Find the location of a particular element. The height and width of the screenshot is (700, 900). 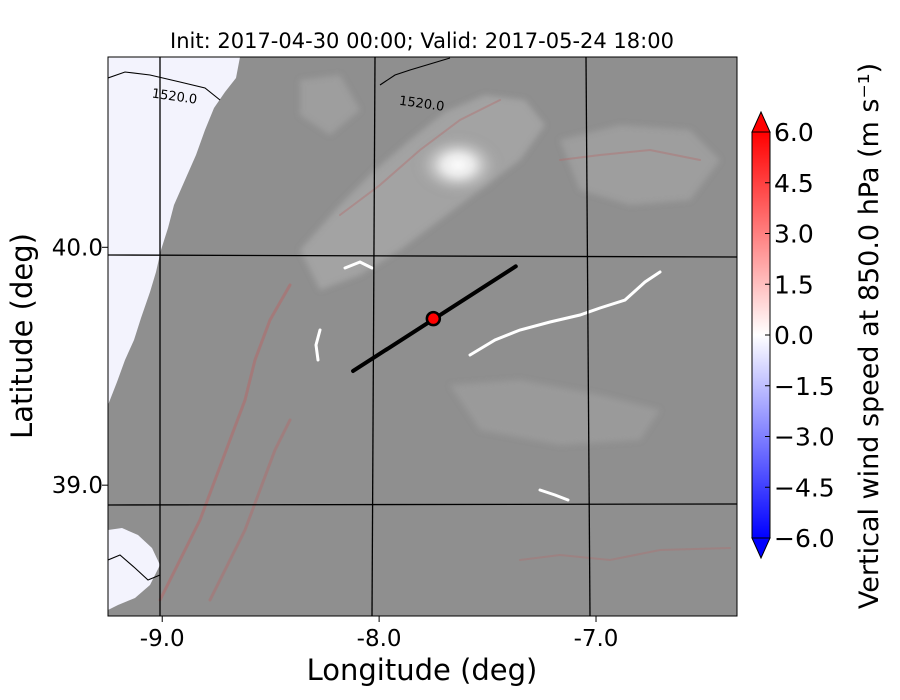

rivers is located at coordinates (488, 381).